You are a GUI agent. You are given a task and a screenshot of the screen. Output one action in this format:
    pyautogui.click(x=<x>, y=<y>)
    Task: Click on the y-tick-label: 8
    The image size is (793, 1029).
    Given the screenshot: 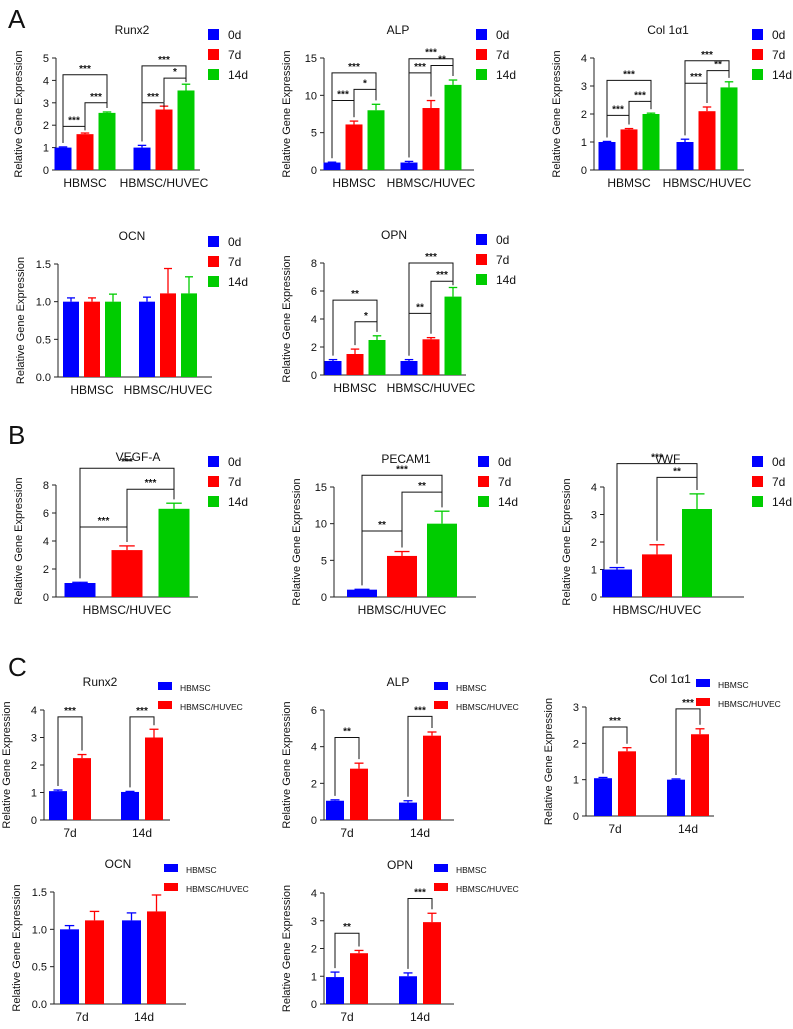 What is the action you would take?
    pyautogui.click(x=314, y=264)
    